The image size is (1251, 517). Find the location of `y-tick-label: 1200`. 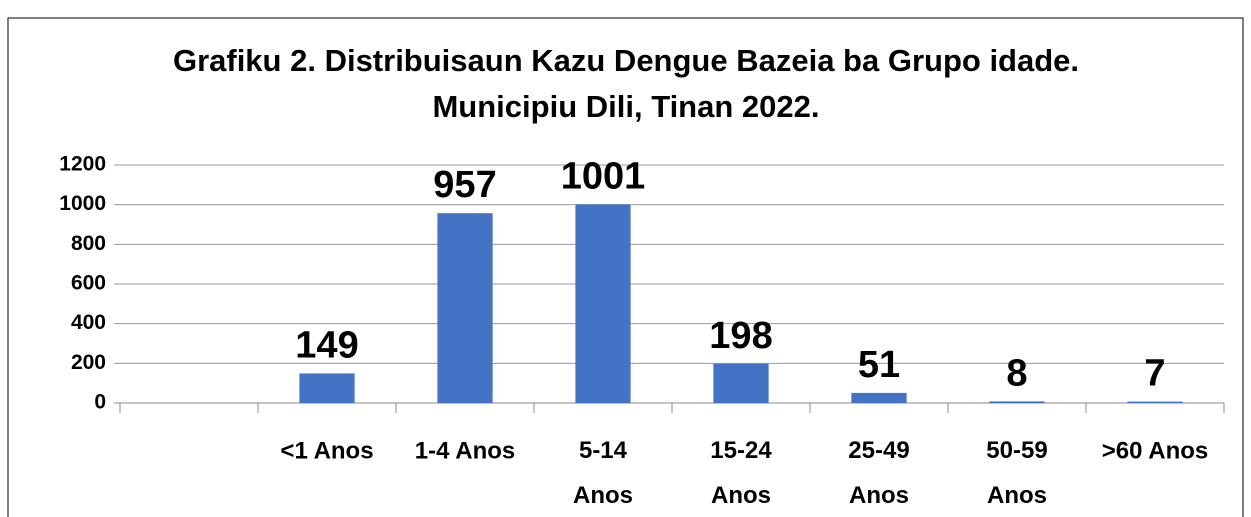

y-tick-label: 1200 is located at coordinates (82, 164).